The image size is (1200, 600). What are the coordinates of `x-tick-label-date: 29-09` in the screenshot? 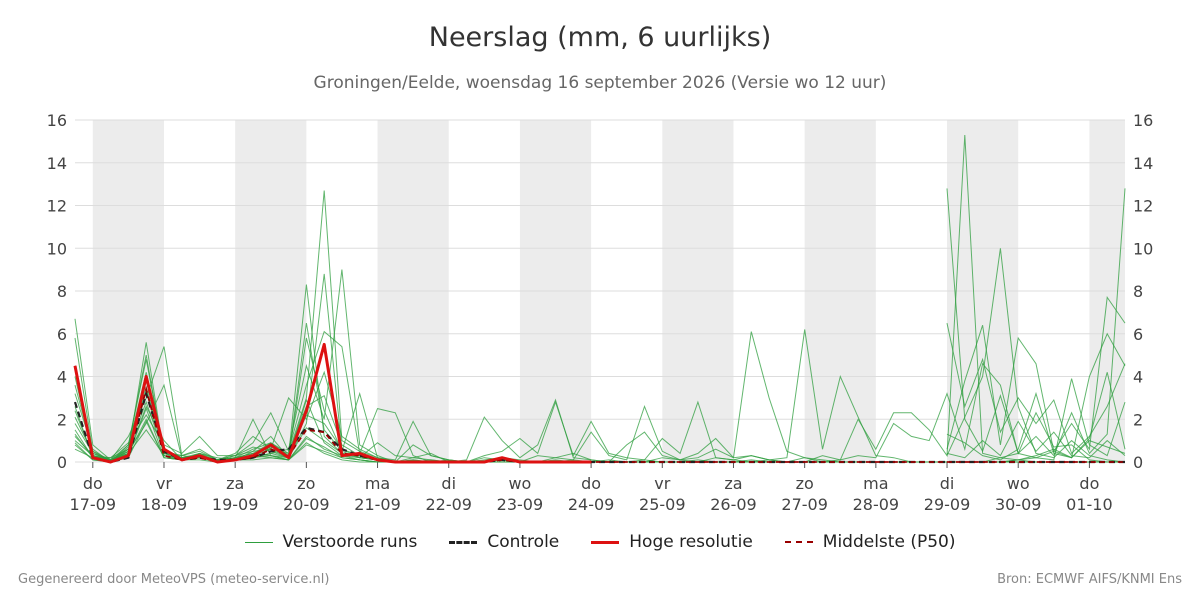 It's located at (947, 504).